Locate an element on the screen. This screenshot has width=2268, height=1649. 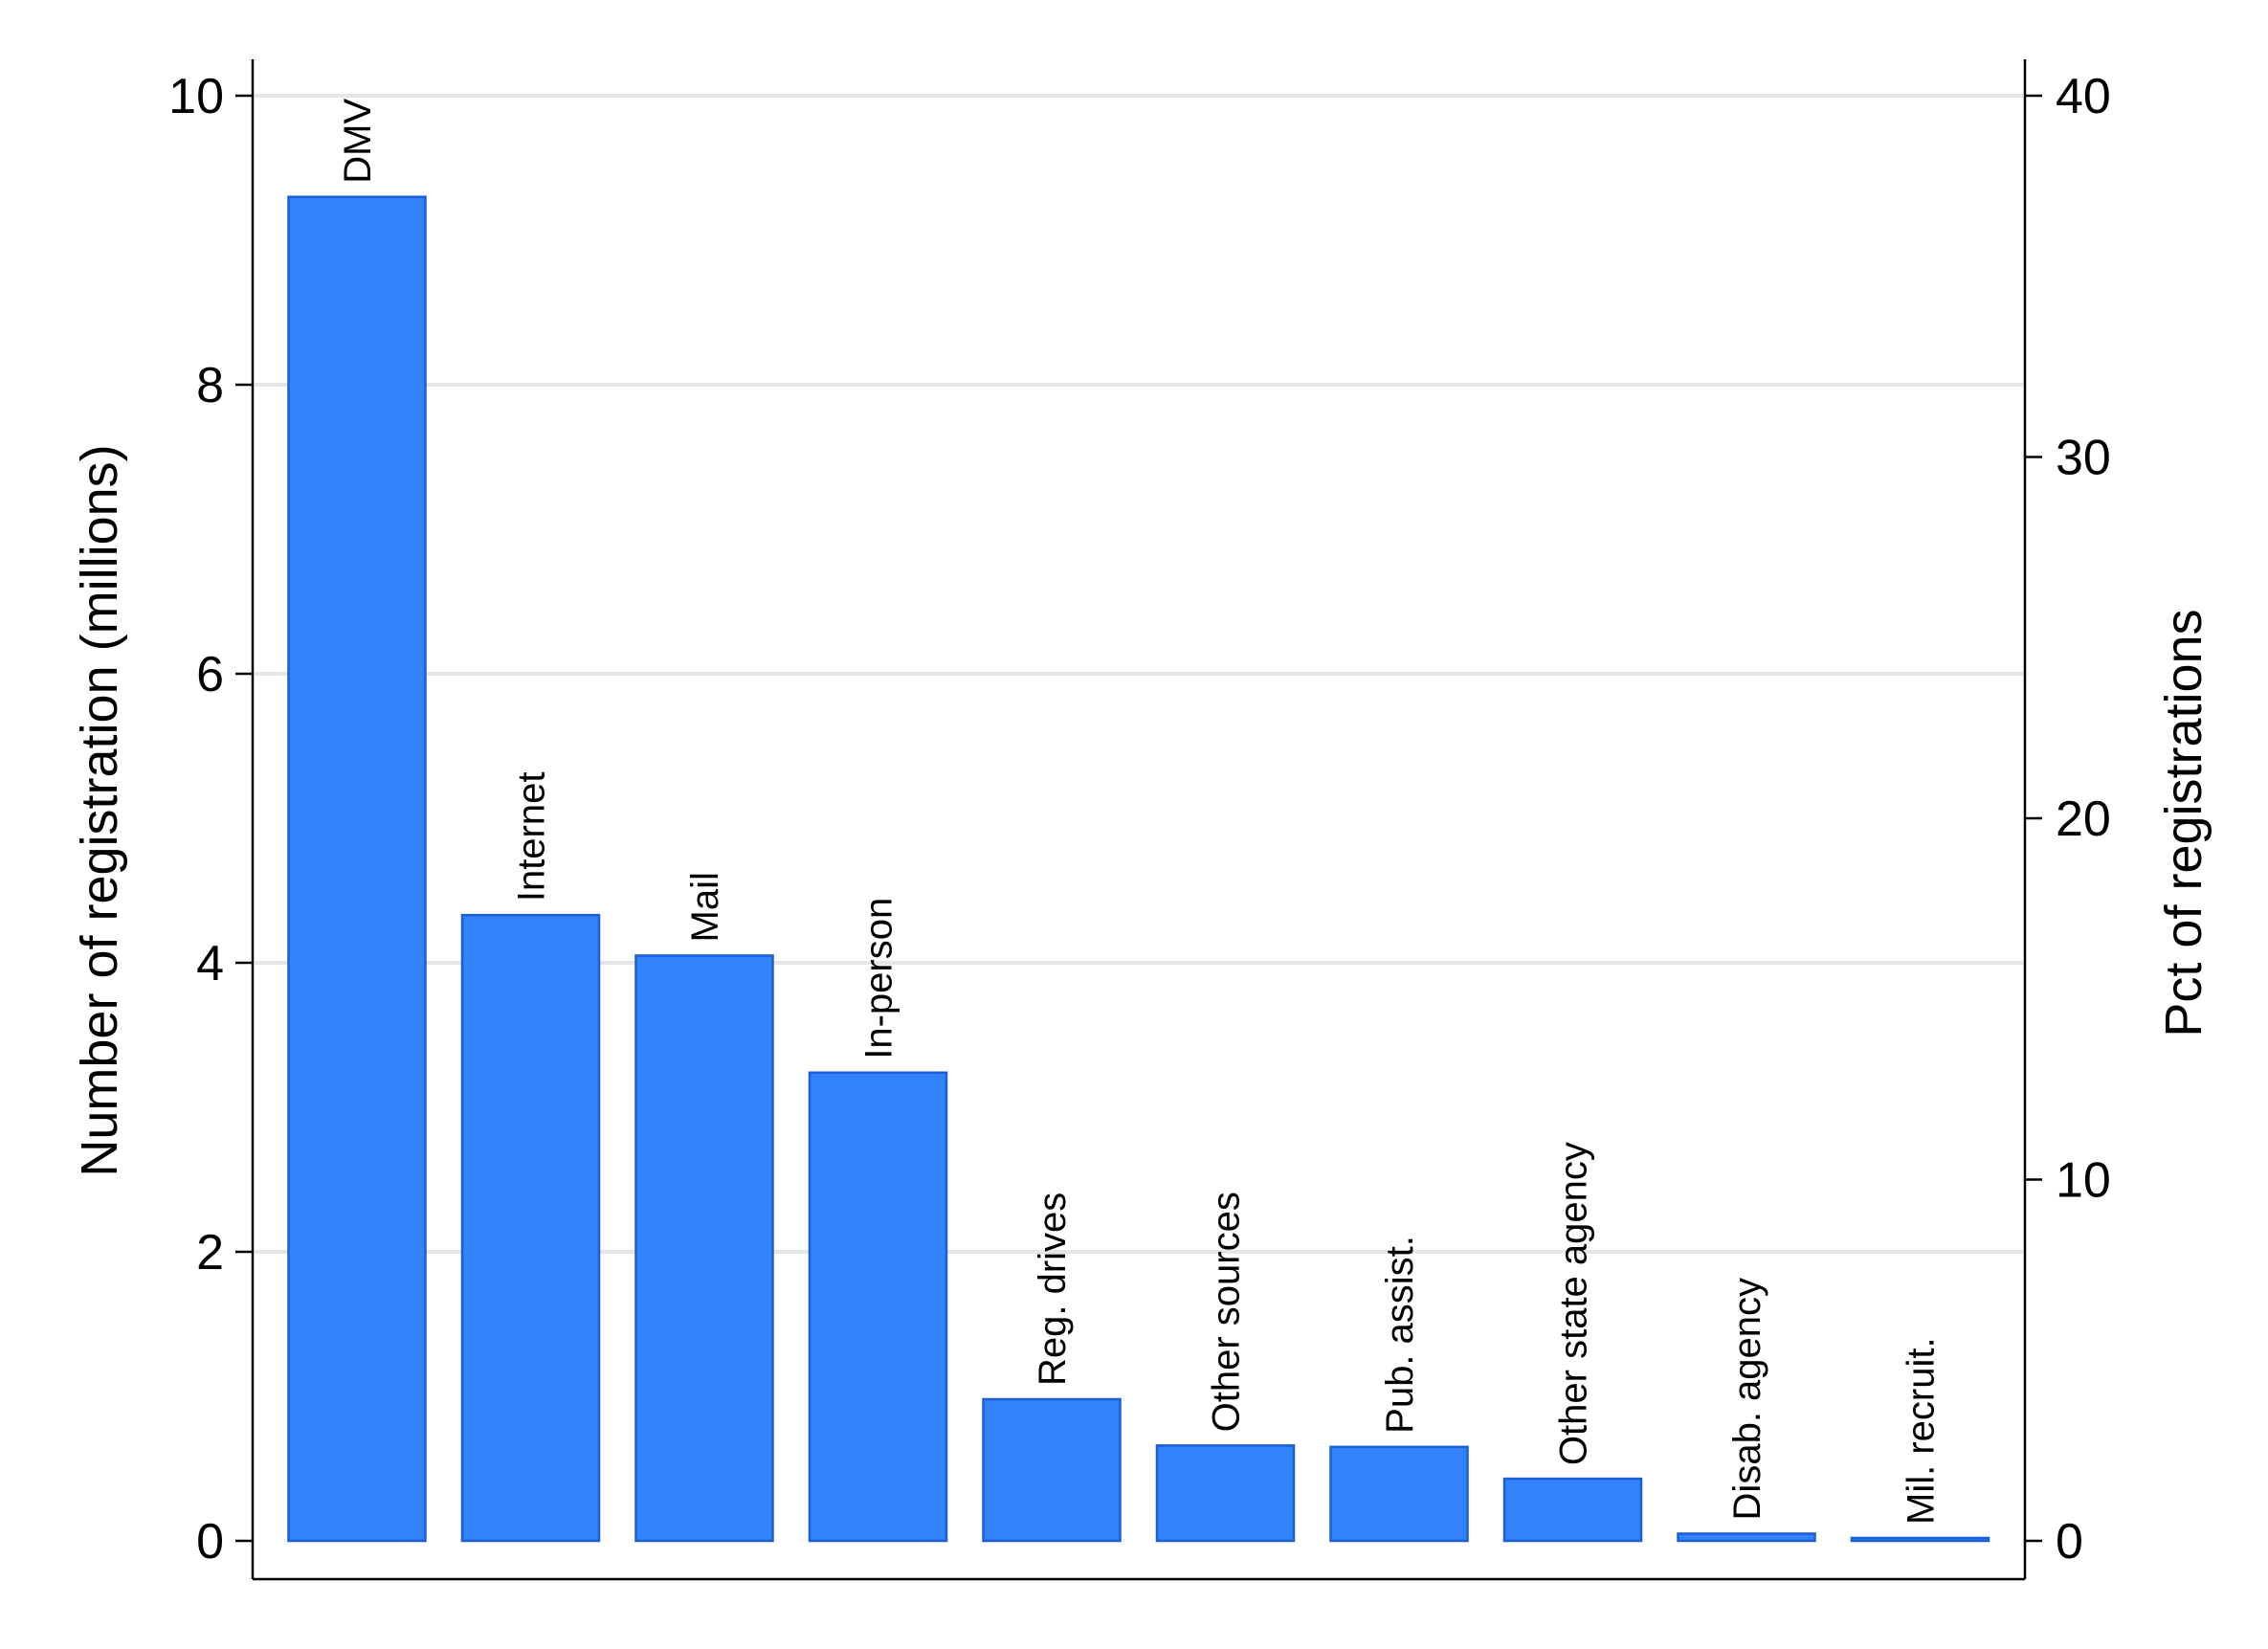
bar-reg-drives is located at coordinates (1052, 1470).